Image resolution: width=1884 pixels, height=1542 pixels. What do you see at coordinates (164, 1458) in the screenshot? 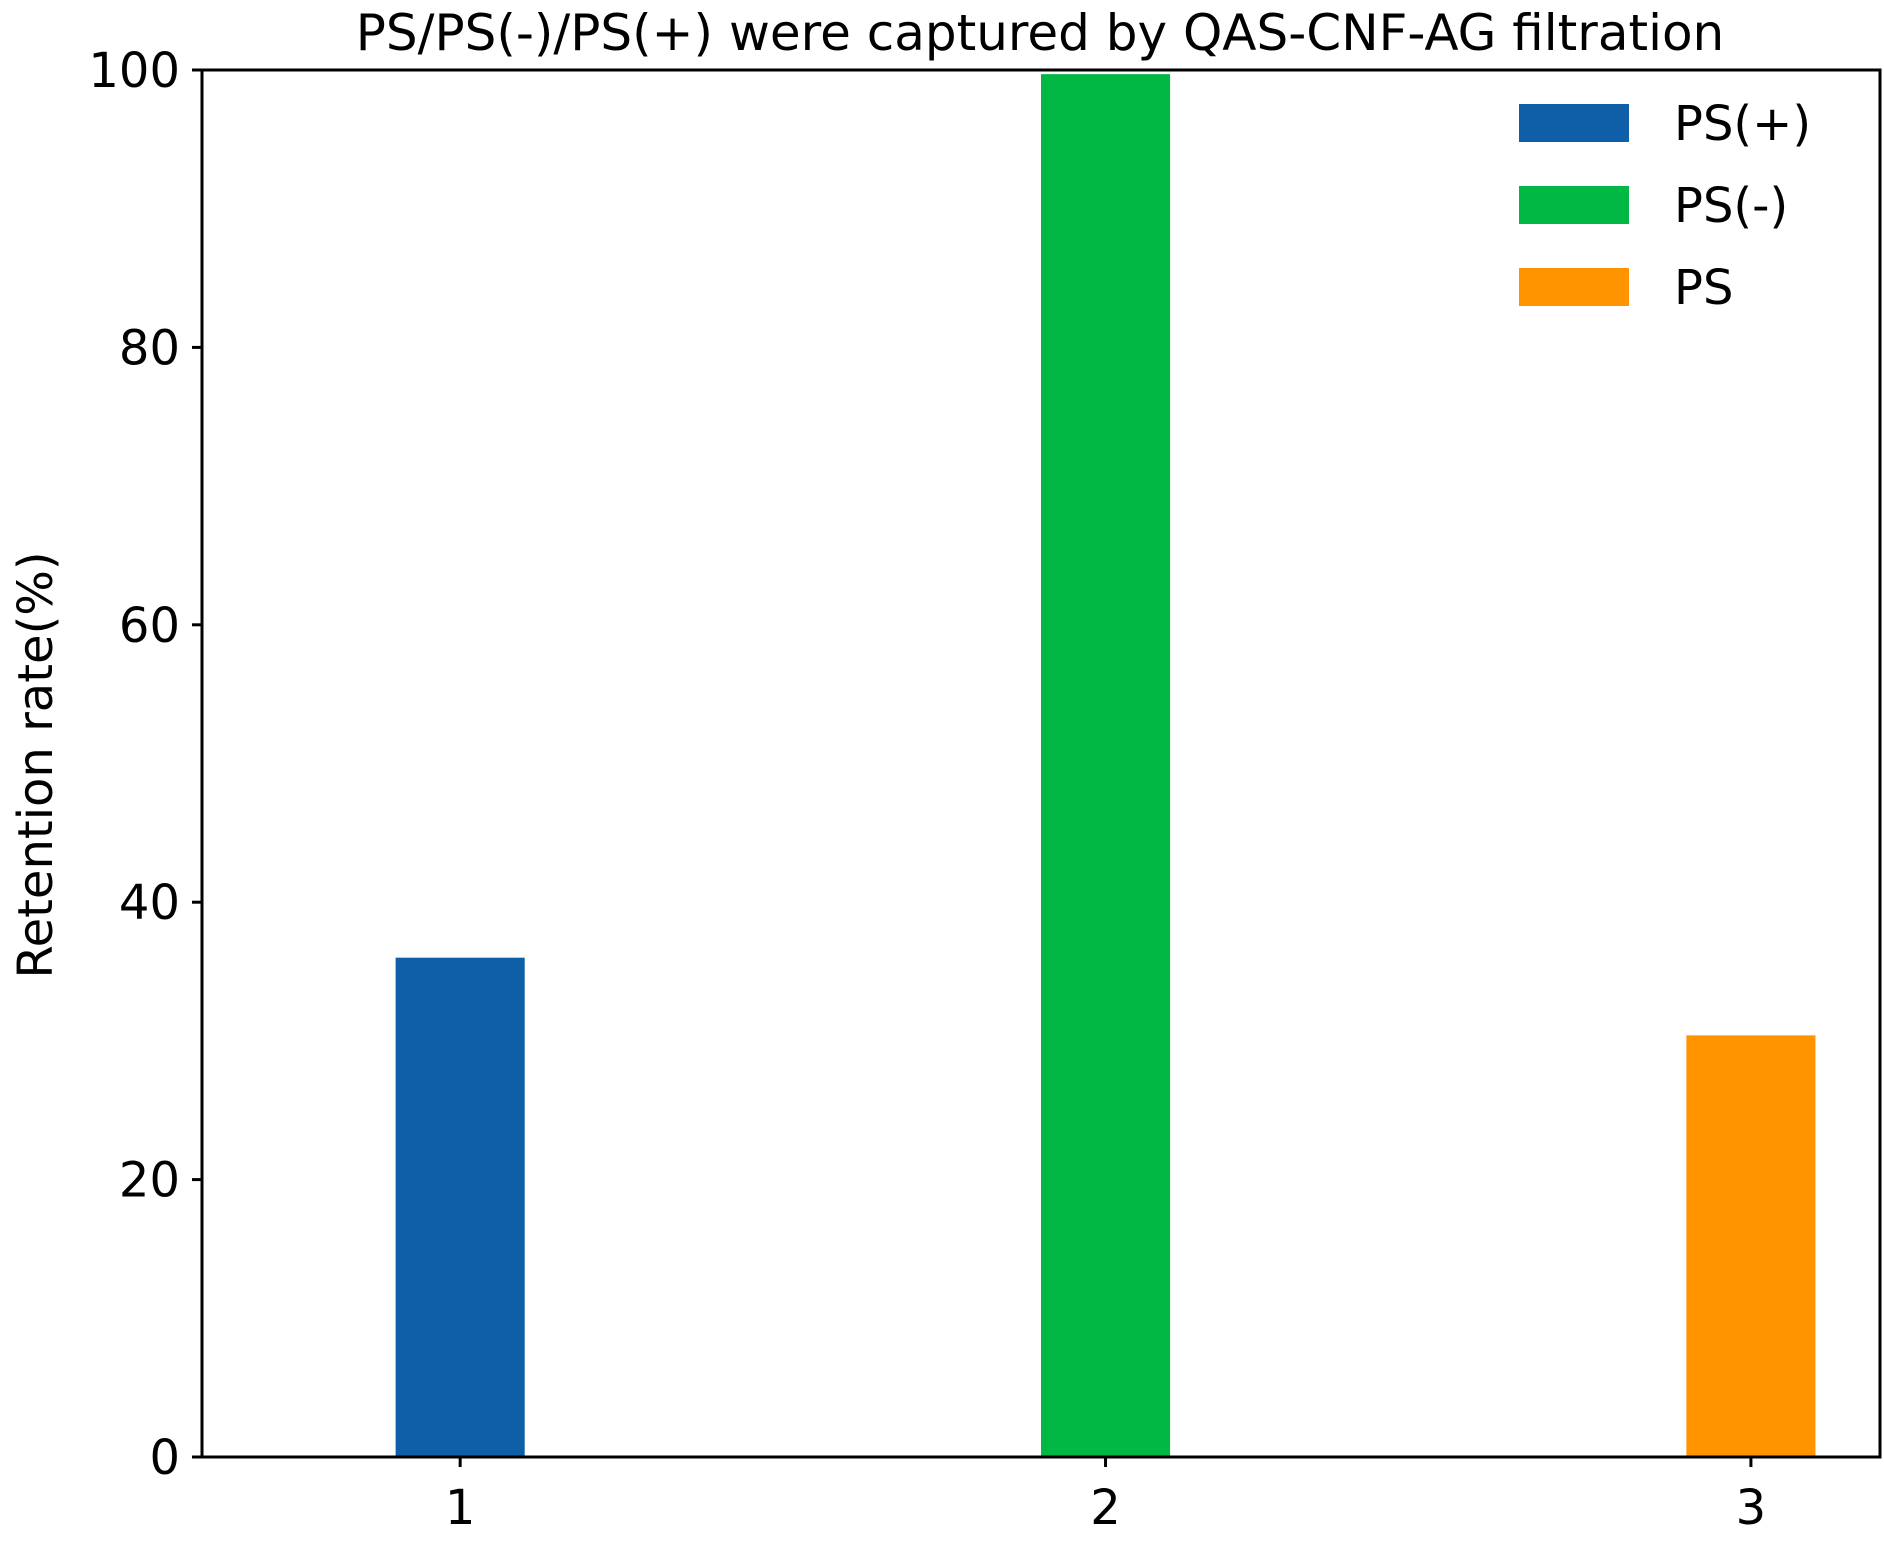
I see `y-tick-label: 0` at bounding box center [164, 1458].